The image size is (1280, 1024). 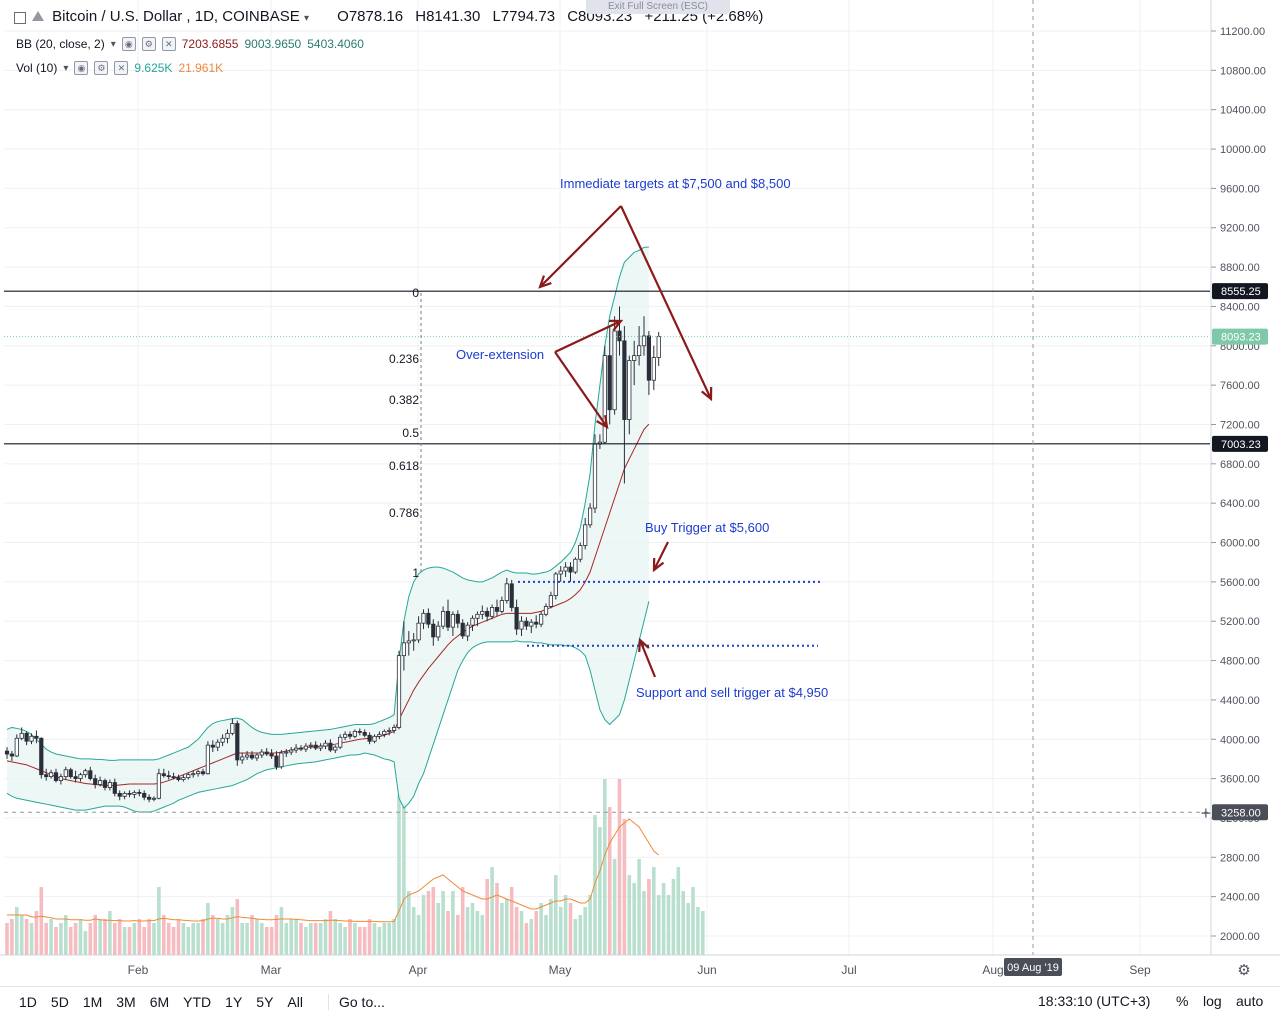 I want to click on range-button-1y: 1Y, so click(x=234, y=1002).